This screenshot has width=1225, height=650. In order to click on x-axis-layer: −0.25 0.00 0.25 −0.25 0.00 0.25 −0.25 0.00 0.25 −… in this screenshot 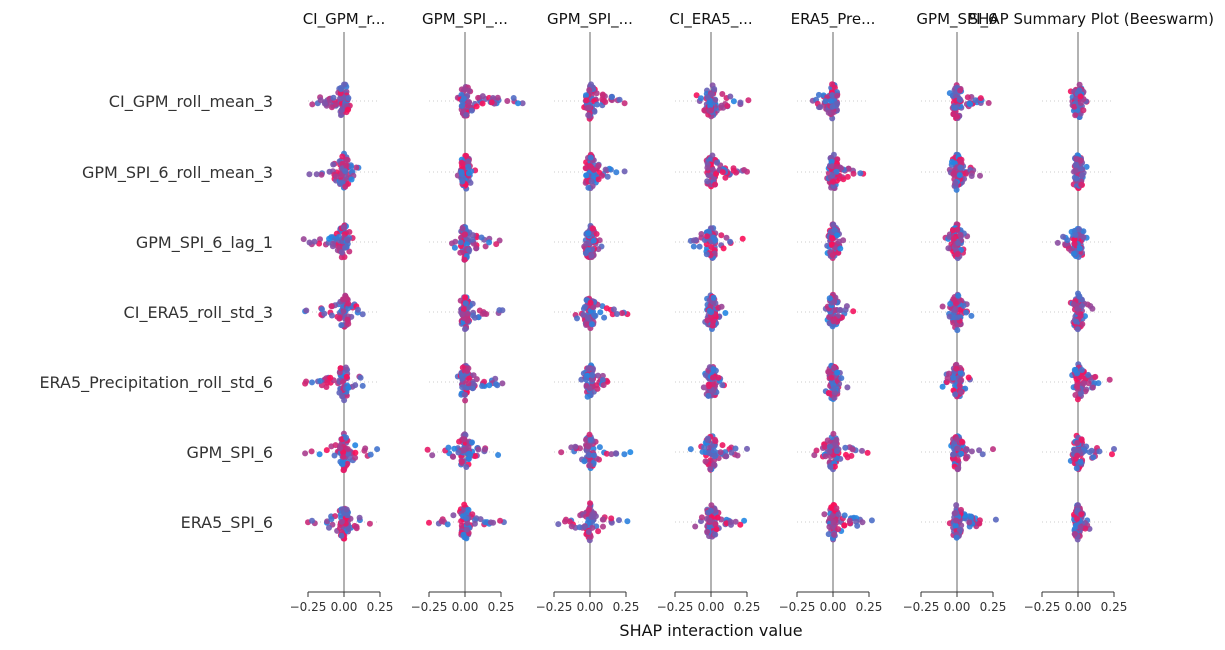, I will do `click(708, 602)`.